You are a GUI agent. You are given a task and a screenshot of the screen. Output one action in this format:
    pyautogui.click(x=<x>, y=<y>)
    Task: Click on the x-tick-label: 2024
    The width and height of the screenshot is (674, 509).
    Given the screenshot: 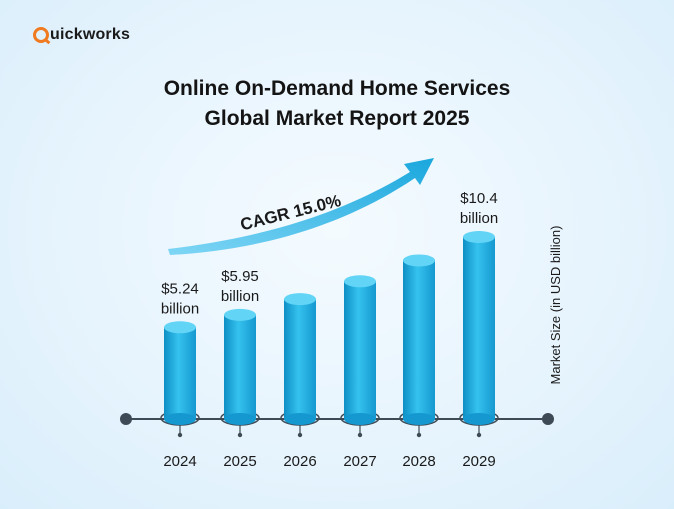 What is the action you would take?
    pyautogui.click(x=179, y=461)
    